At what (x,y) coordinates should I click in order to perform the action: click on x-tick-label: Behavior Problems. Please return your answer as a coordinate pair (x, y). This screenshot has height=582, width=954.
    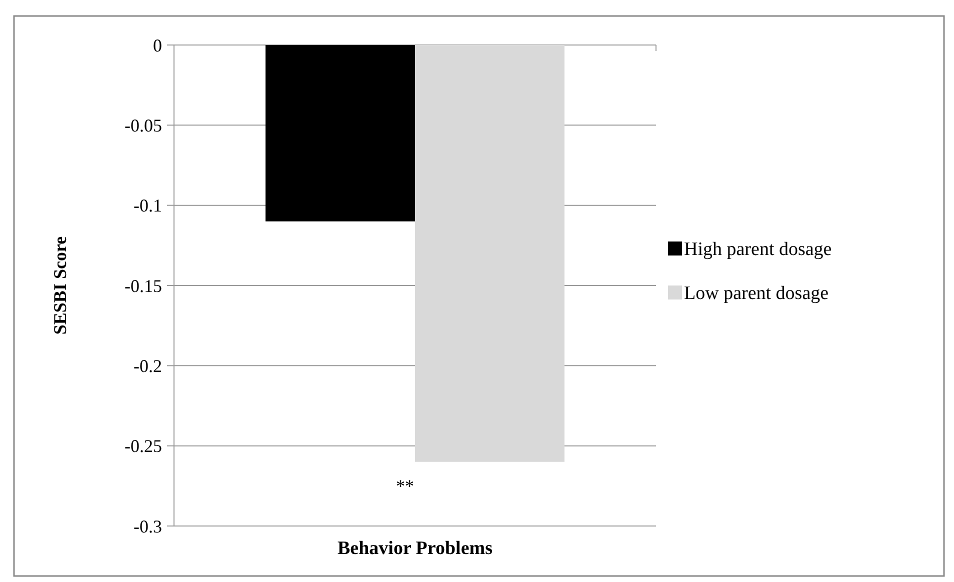
    Looking at the image, I should click on (415, 548).